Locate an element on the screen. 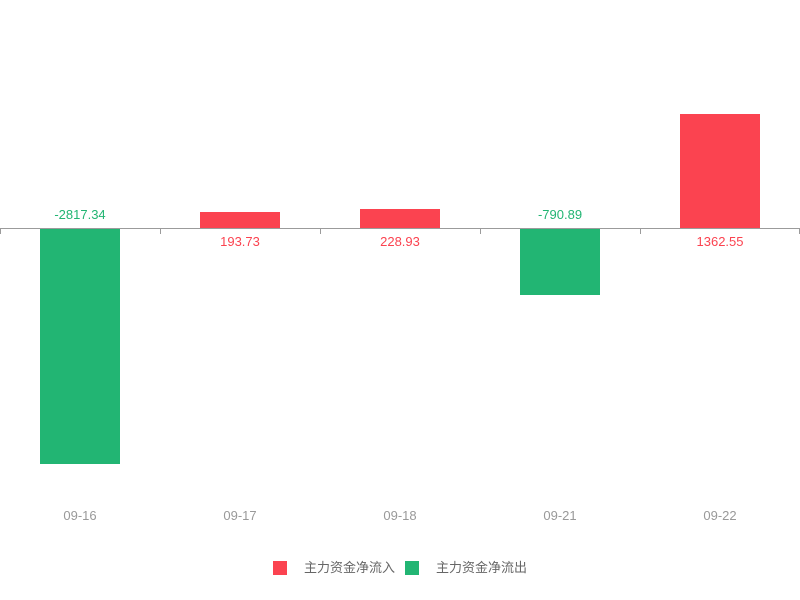  x-axis-line is located at coordinates (400, 228).